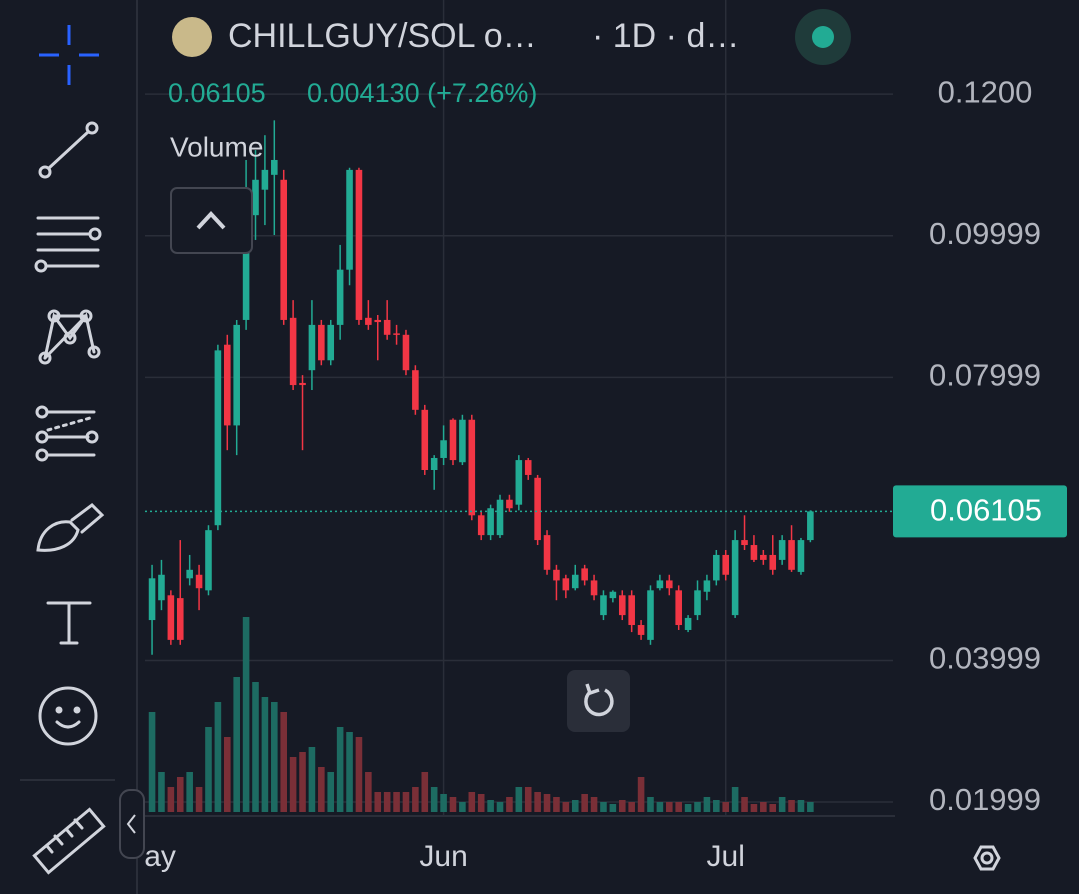 Image resolution: width=1079 pixels, height=894 pixels. I want to click on pattern-tool, so click(69, 337).